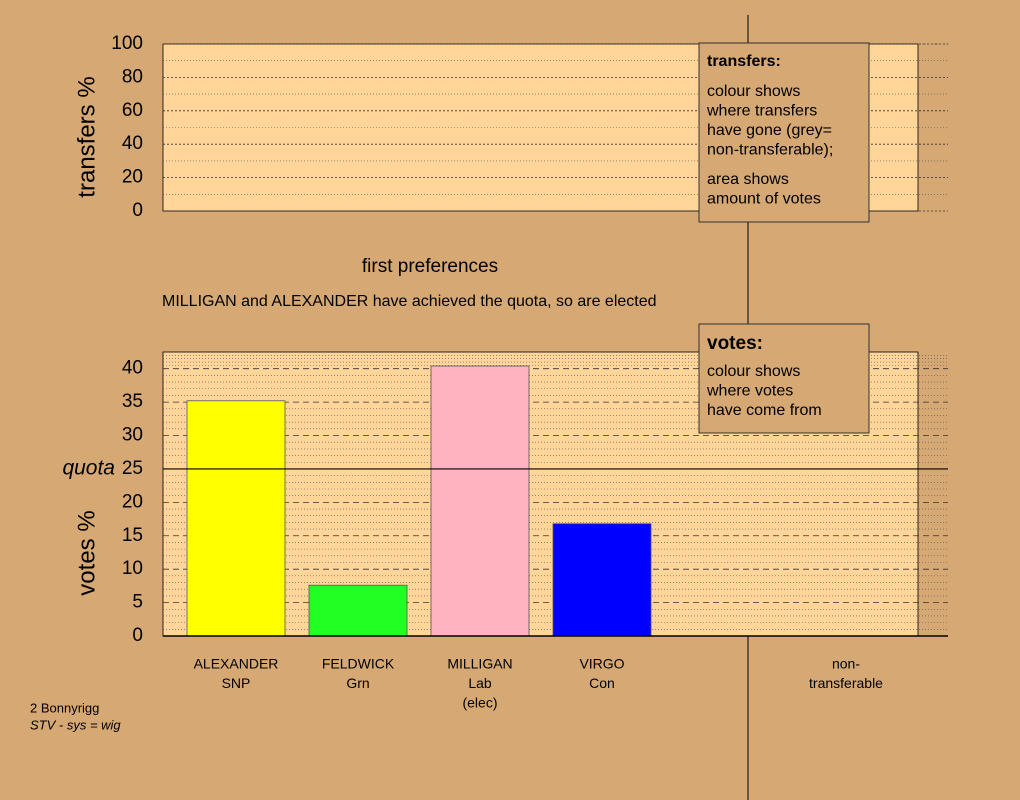  What do you see at coordinates (770, 150) in the screenshot?
I see `legend-text: non-transferable);` at bounding box center [770, 150].